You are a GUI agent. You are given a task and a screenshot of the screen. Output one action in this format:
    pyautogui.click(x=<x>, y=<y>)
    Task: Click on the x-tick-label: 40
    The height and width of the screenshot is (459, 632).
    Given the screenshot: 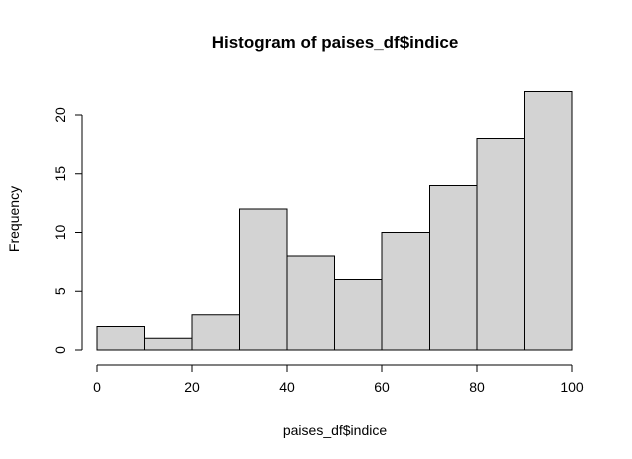 What is the action you would take?
    pyautogui.click(x=287, y=387)
    